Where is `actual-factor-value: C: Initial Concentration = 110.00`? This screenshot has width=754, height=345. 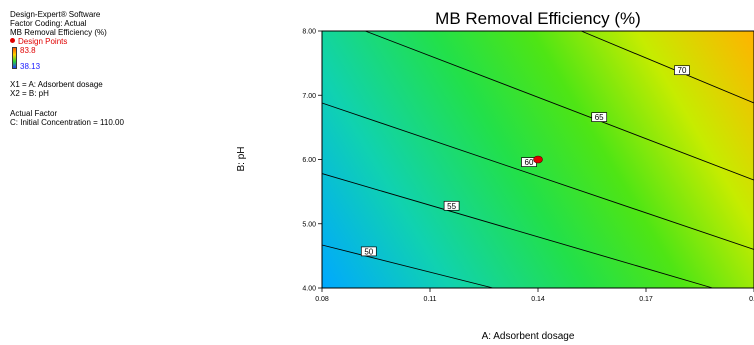
actual-factor-value: C: Initial Concentration = 110.00 is located at coordinates (67, 122).